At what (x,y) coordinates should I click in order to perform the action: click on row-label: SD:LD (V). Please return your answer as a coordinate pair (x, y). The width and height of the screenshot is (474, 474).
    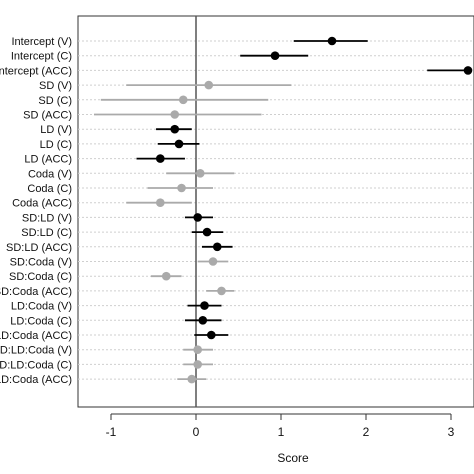
    Looking at the image, I should click on (47, 218).